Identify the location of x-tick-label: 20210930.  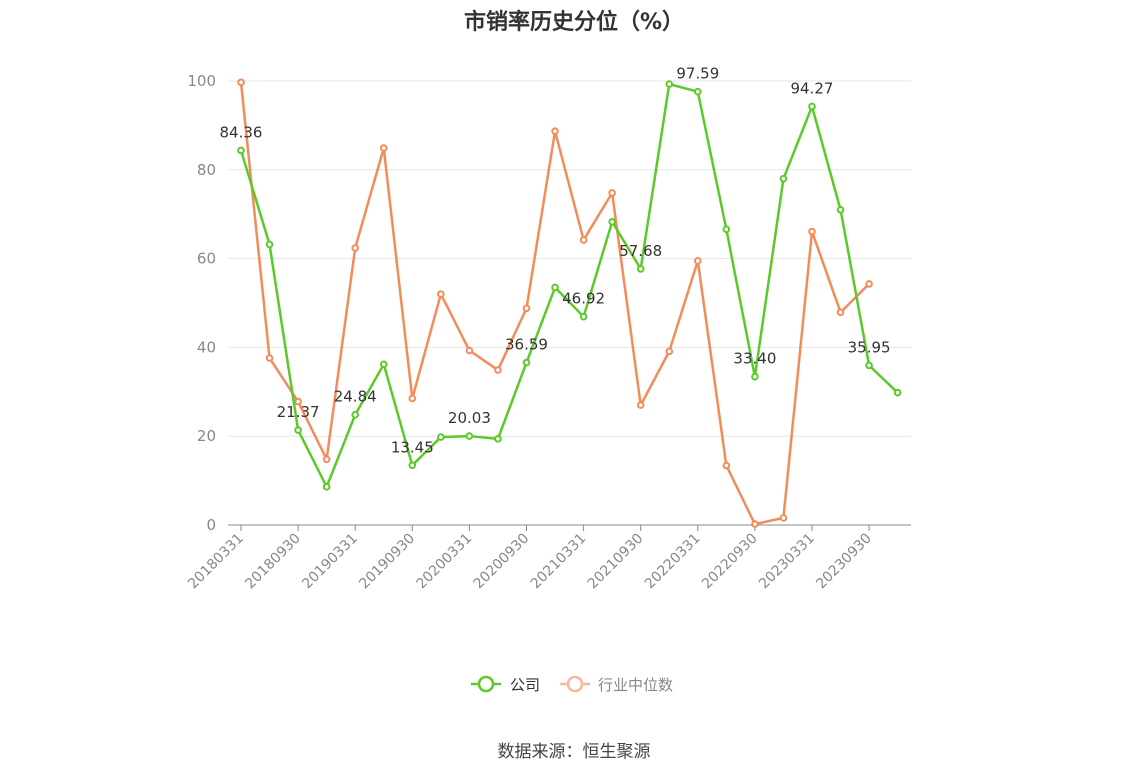
(616, 562).